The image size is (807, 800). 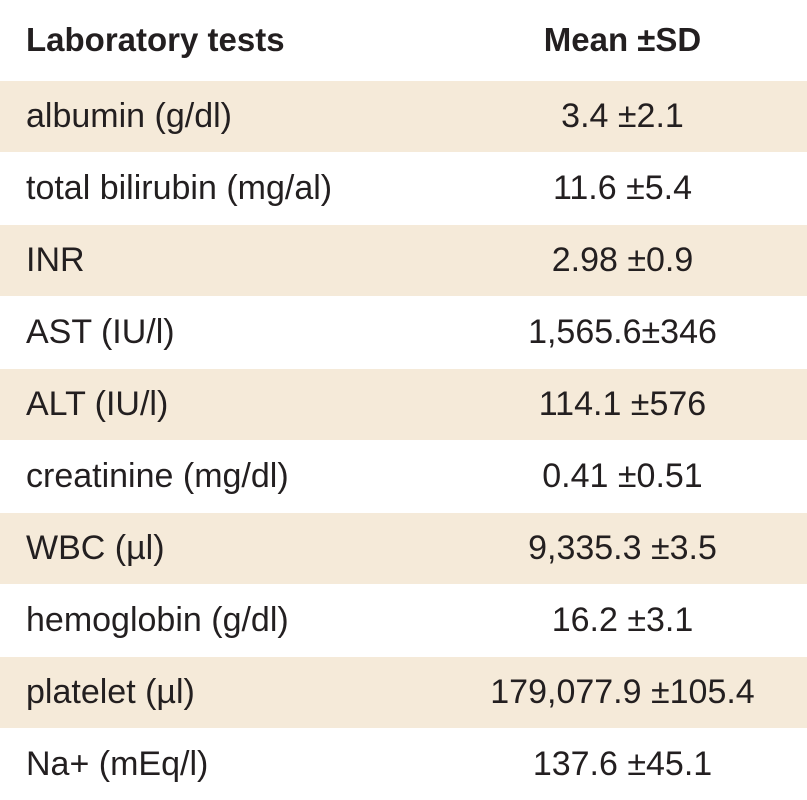 I want to click on test-value: 1,565.6±346, so click(x=622, y=332).